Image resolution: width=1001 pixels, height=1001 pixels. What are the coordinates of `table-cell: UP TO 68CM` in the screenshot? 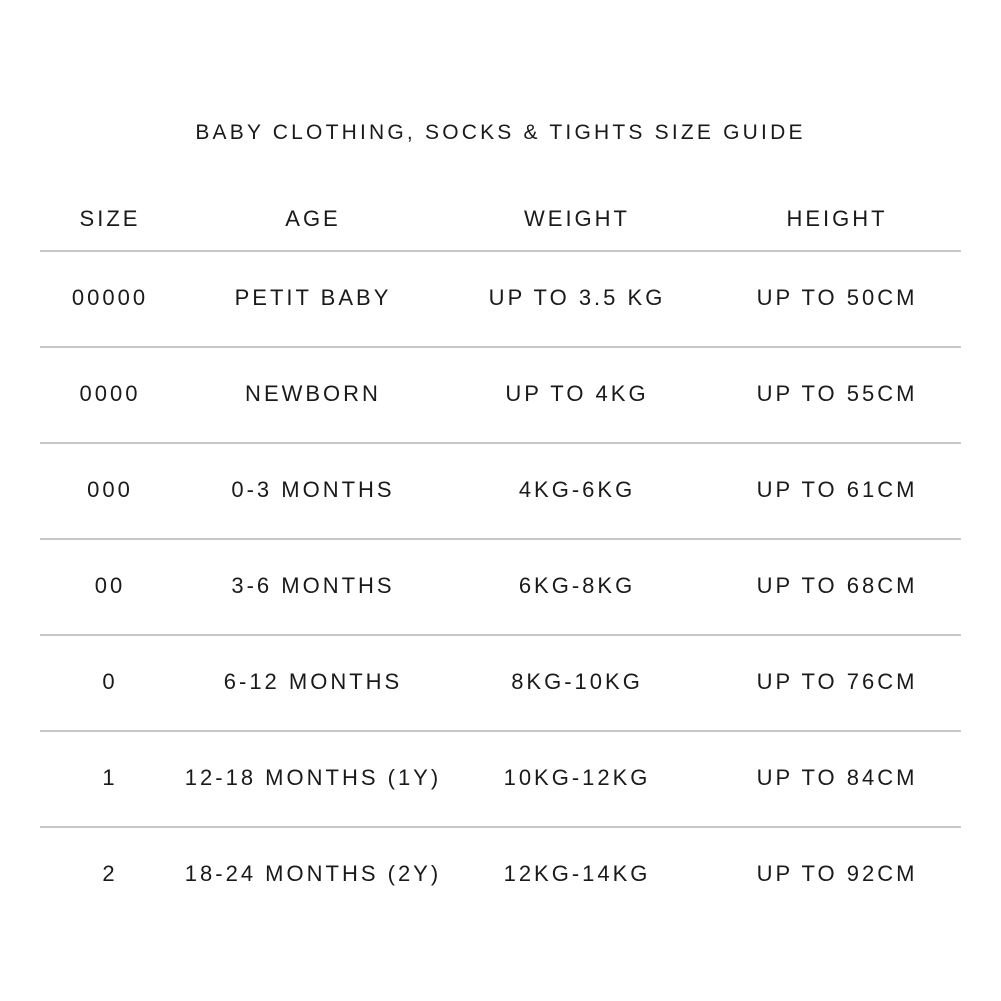 It's located at (837, 585).